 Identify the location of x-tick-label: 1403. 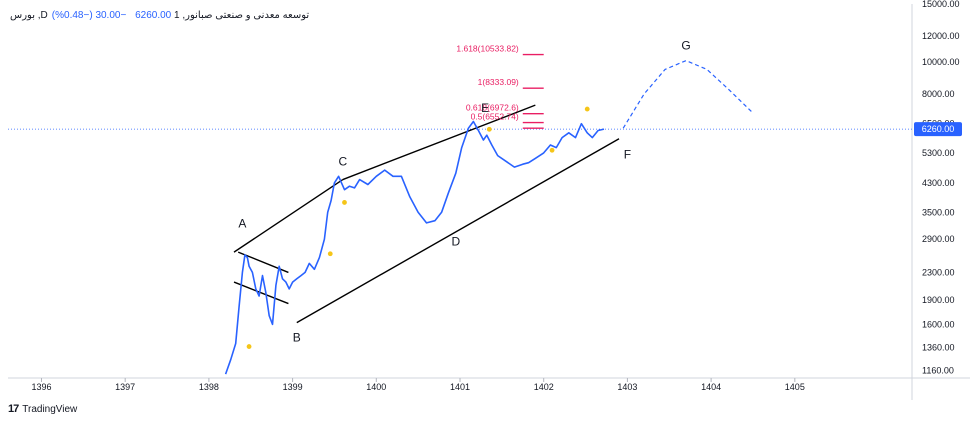
(627, 387).